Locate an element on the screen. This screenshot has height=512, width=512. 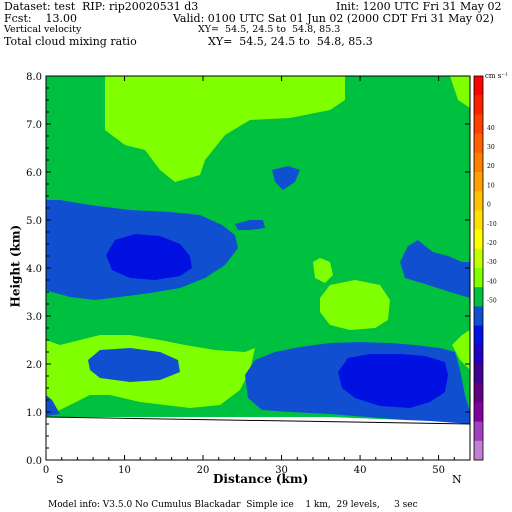
x-end-label-left: S is located at coordinates (60, 479).